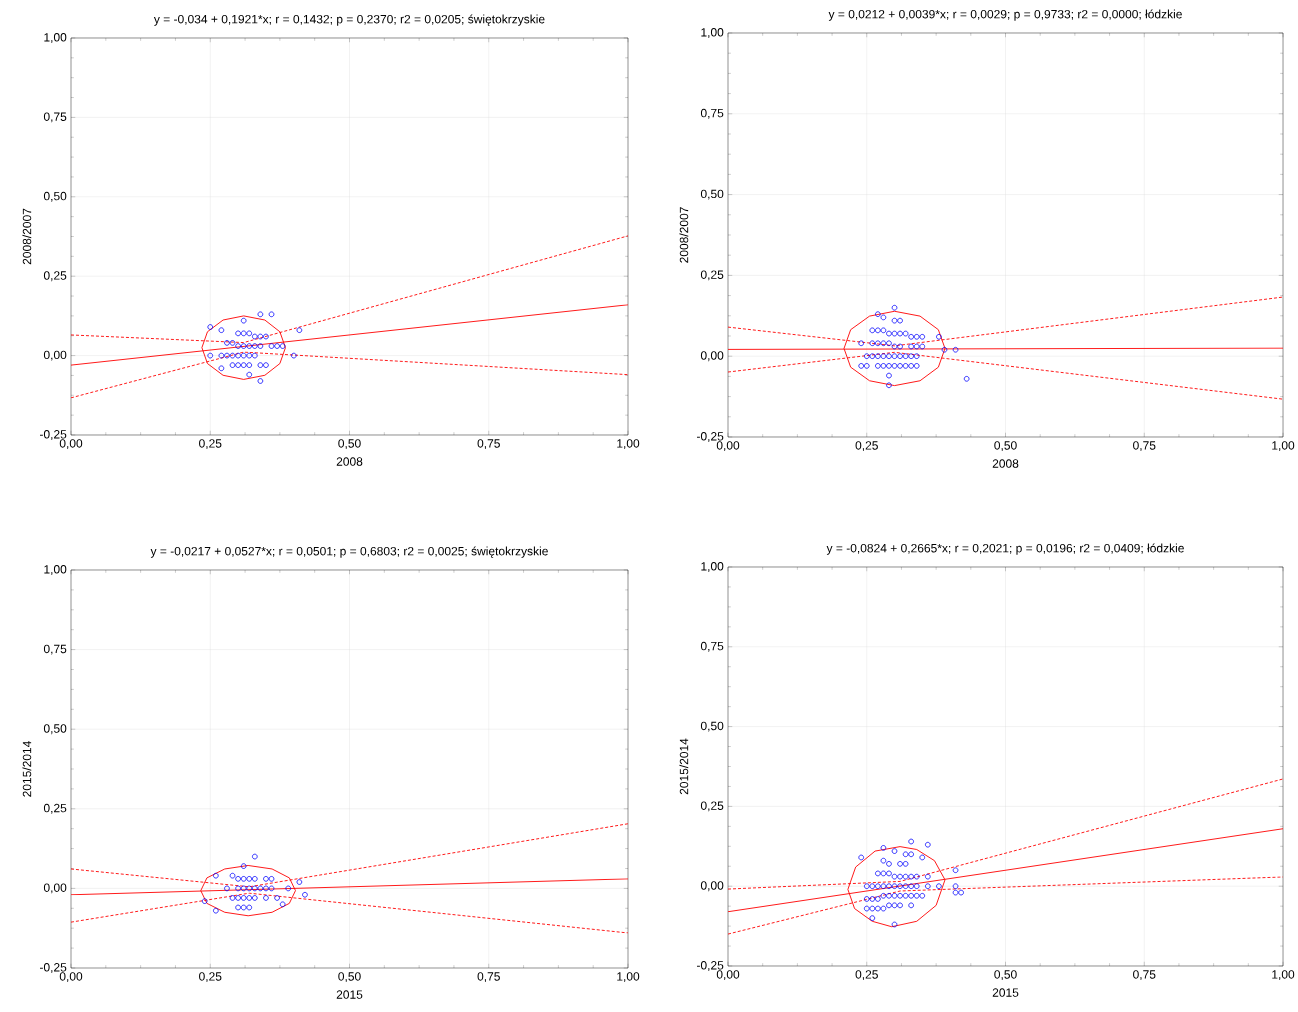 This screenshot has width=1298, height=1012. What do you see at coordinates (349, 552) in the screenshot?
I see `chart-title: y = -0,0217 + 0,0527*x; r = 0,0501; p = 0,6803; r2 = 0,0025; świętokrzyskie` at bounding box center [349, 552].